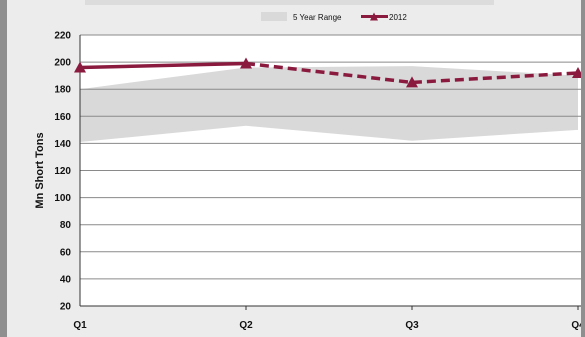 Image resolution: width=585 pixels, height=337 pixels. What do you see at coordinates (80, 325) in the screenshot?
I see `x-tick-label: Q1` at bounding box center [80, 325].